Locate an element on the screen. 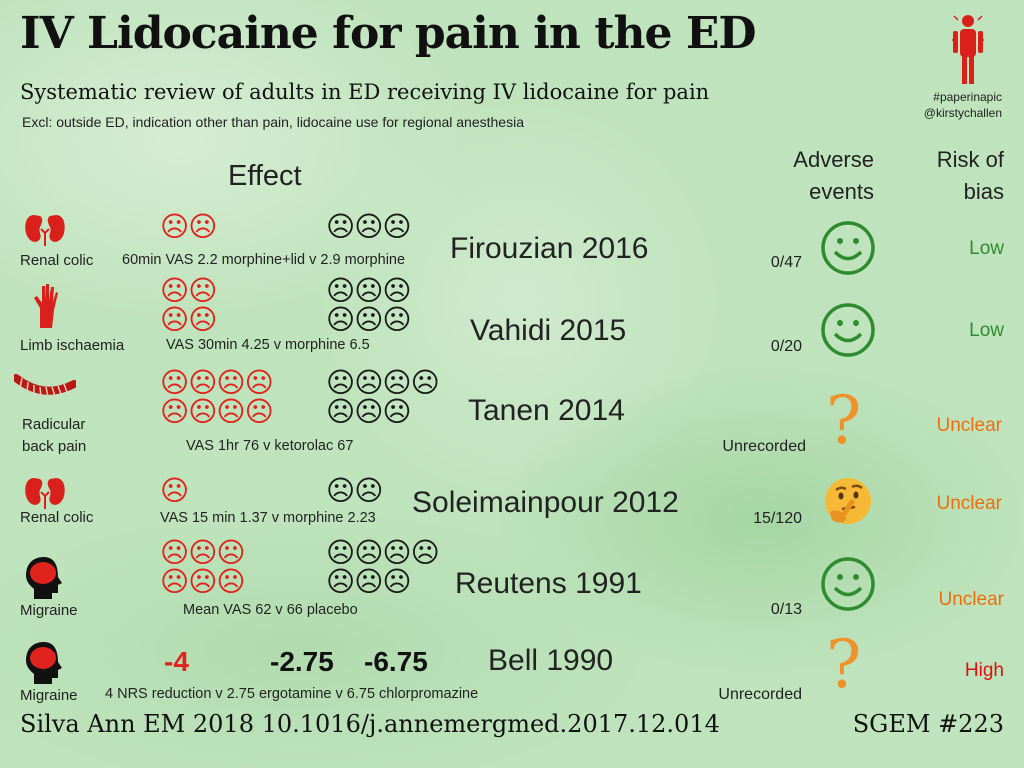 This screenshot has height=768, width=1024. comparator-pain-faces: ☹☹☹ ☹☹☹ is located at coordinates (369, 305).